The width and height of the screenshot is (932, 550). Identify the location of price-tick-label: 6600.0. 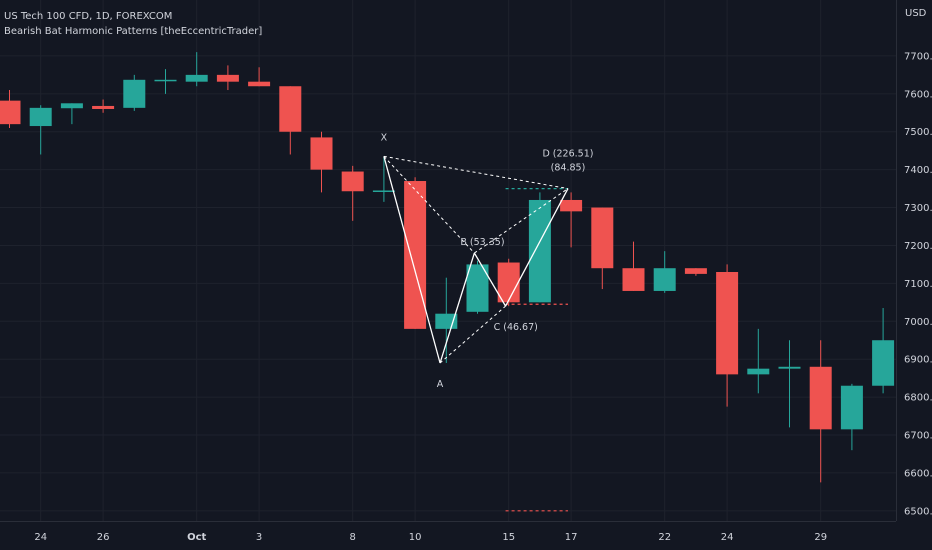
(918, 473).